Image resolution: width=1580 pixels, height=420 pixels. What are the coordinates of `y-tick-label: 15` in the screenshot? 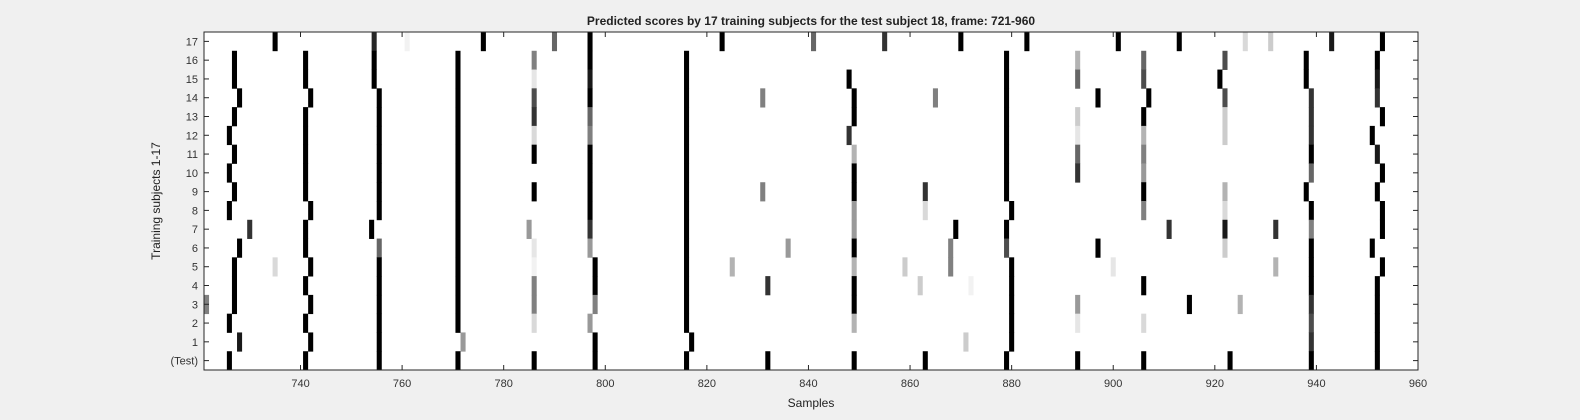 It's located at (192, 80).